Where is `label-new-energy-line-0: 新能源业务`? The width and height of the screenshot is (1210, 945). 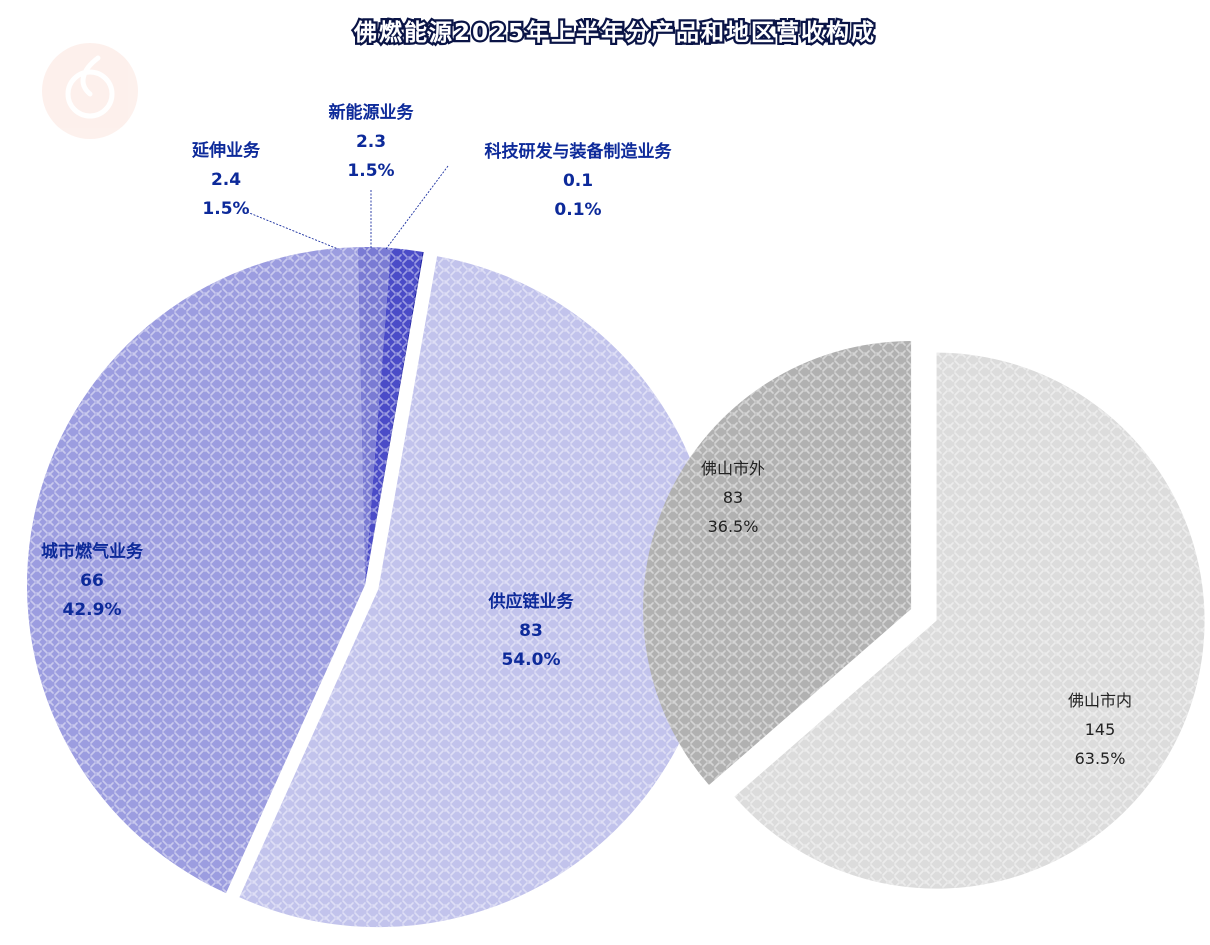
label-new-energy-line-0: 新能源业务 is located at coordinates (372, 112).